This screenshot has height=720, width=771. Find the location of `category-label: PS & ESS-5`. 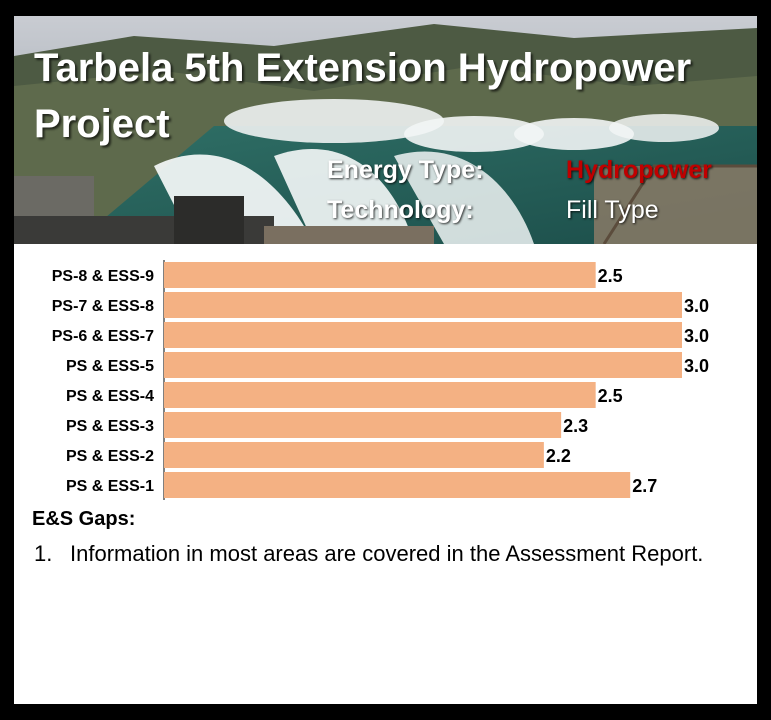

category-label: PS & ESS-5 is located at coordinates (110, 366).